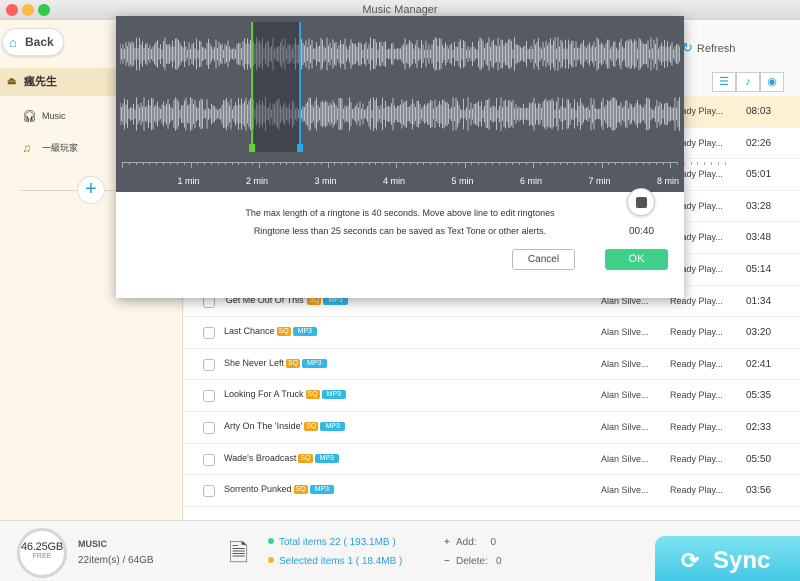 The image size is (800, 581). What do you see at coordinates (12, 10) in the screenshot?
I see `close-window-button` at bounding box center [12, 10].